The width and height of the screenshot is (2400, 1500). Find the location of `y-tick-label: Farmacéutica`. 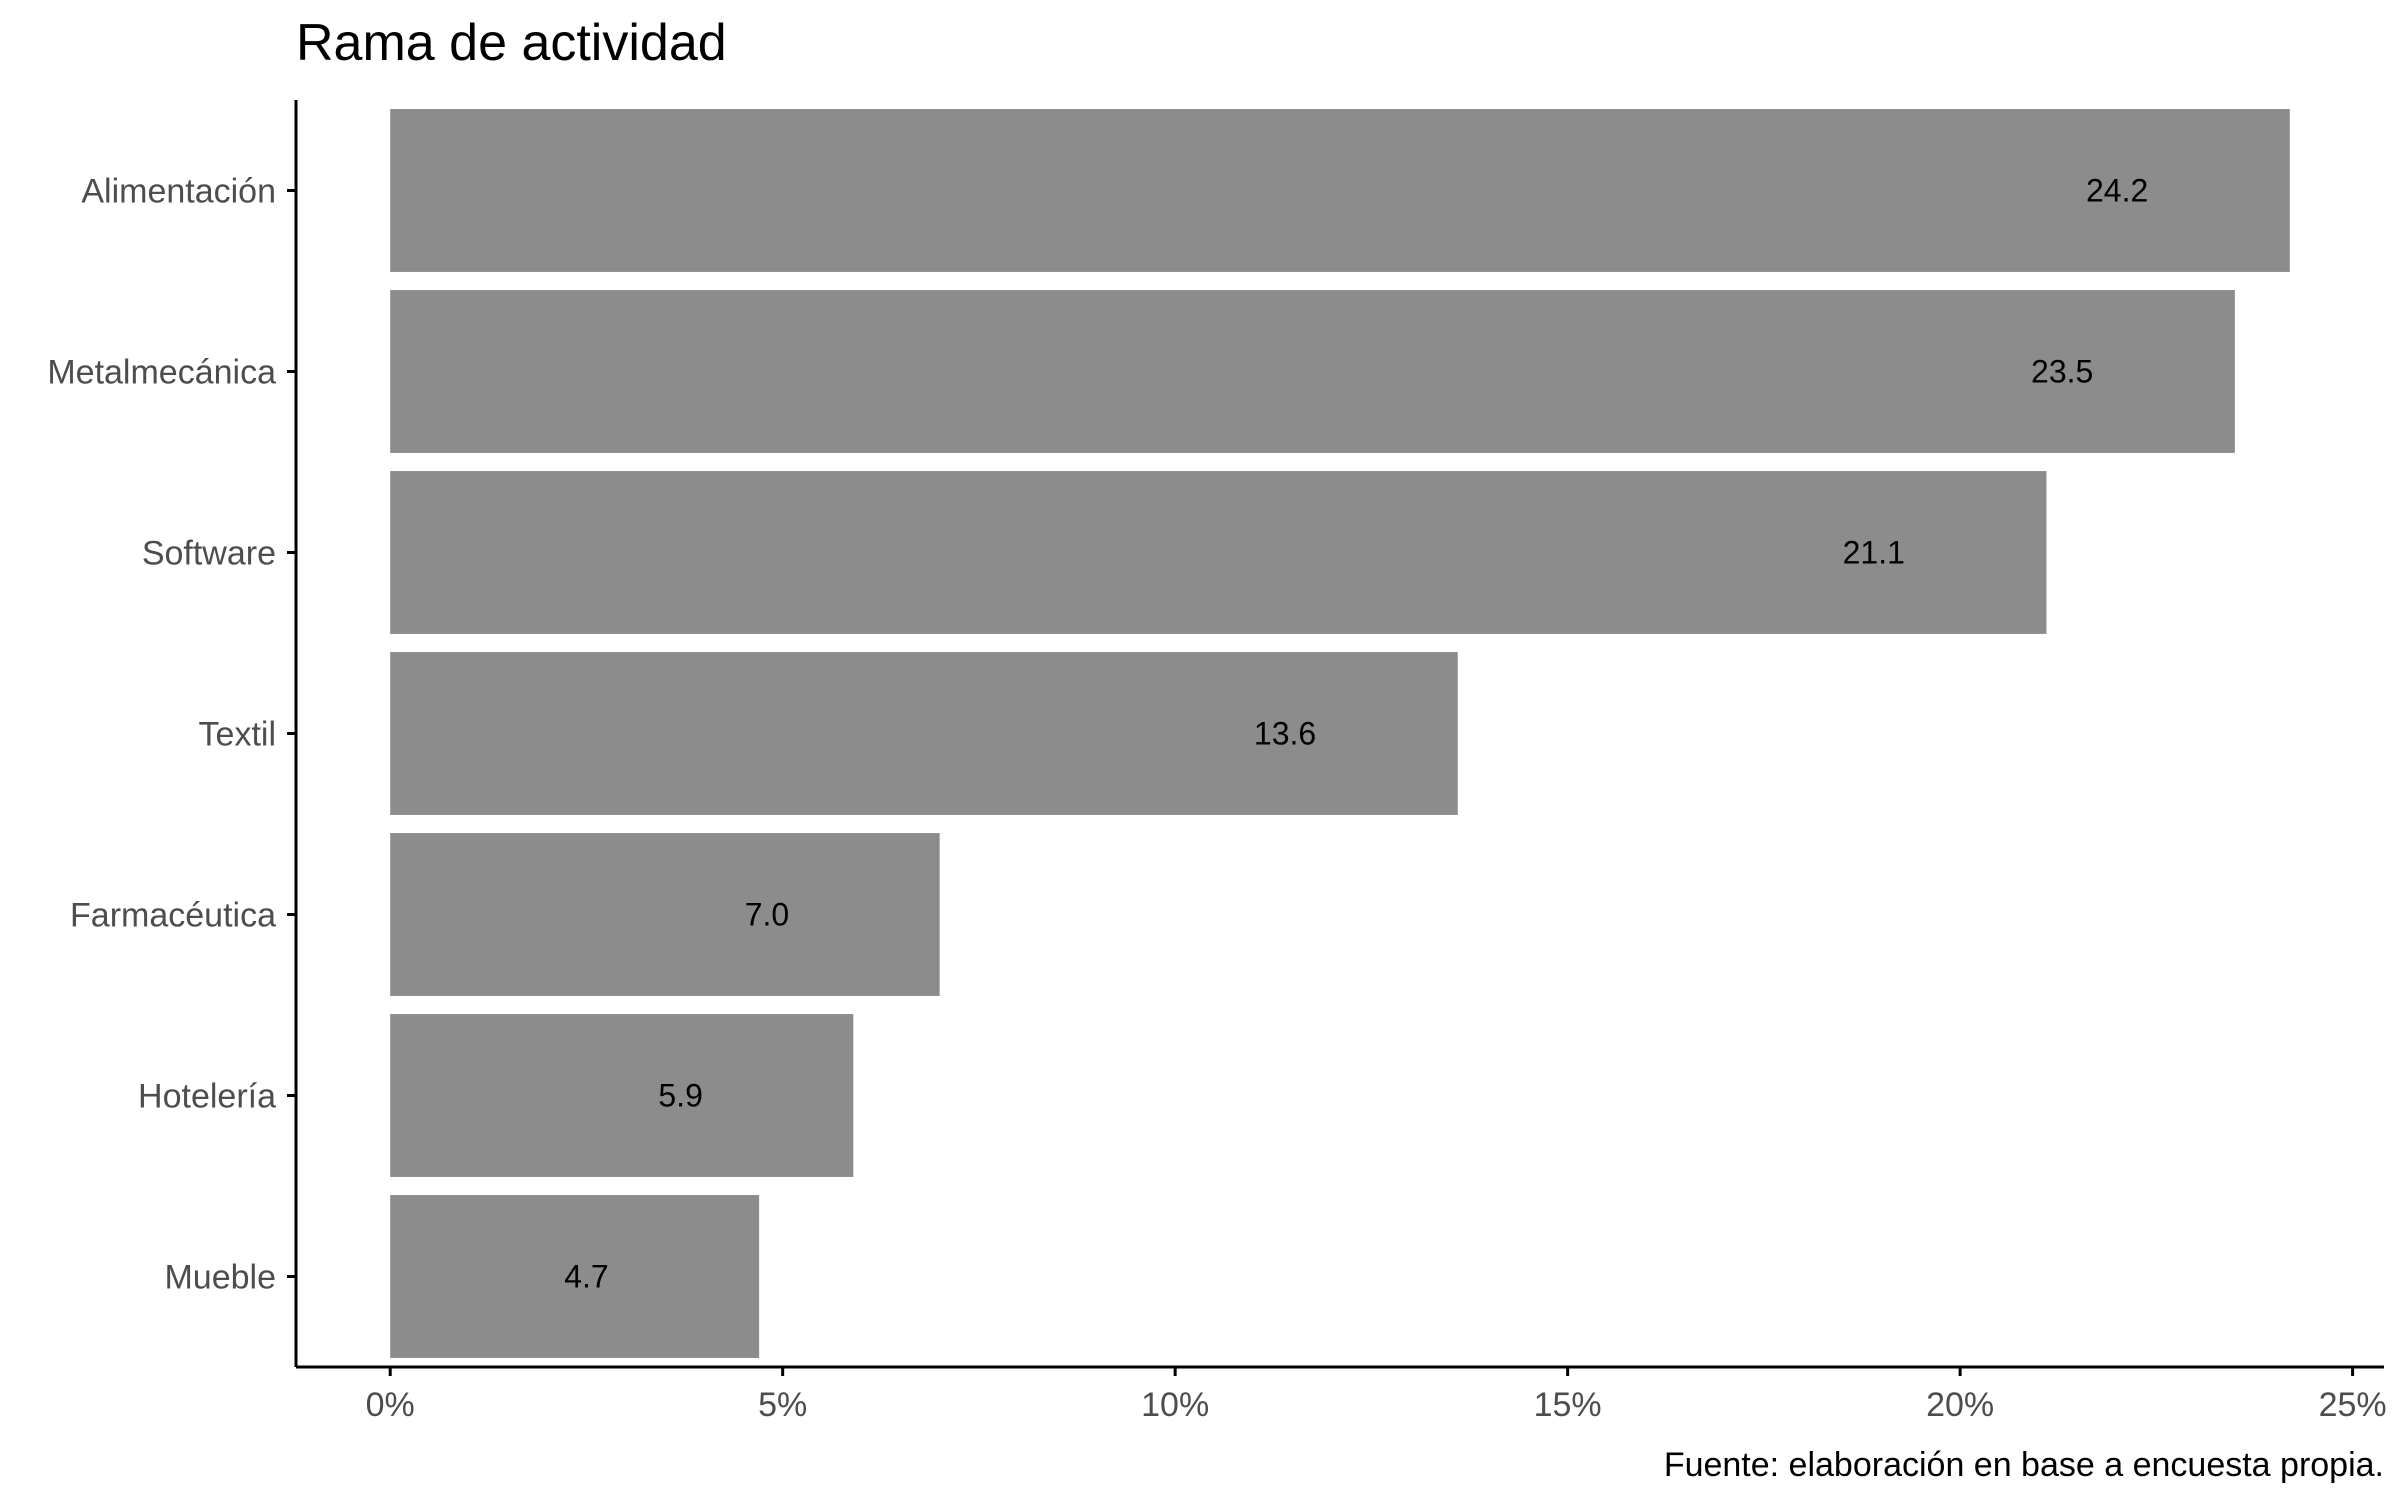

y-tick-label: Farmacéutica is located at coordinates (173, 916).